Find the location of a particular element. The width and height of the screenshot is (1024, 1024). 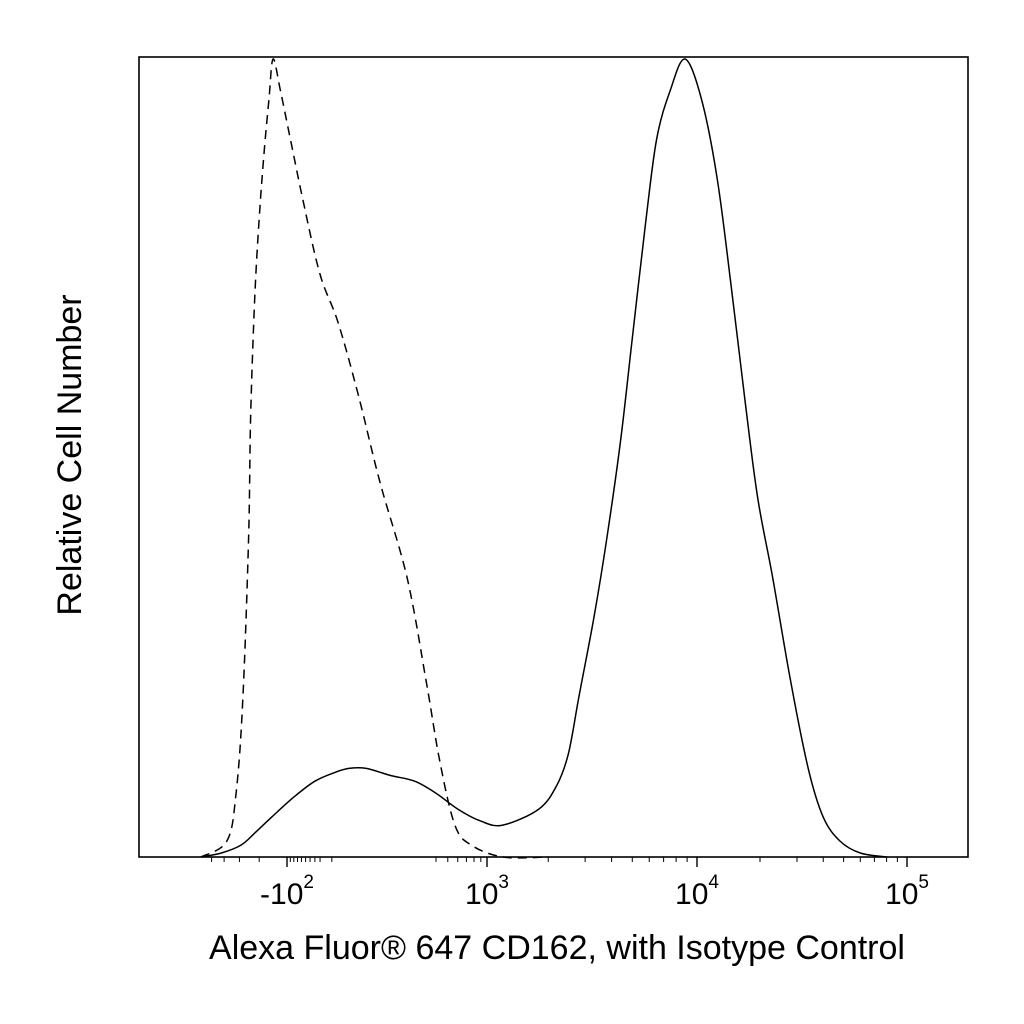

x-tick-label: -102 is located at coordinates (287, 891).